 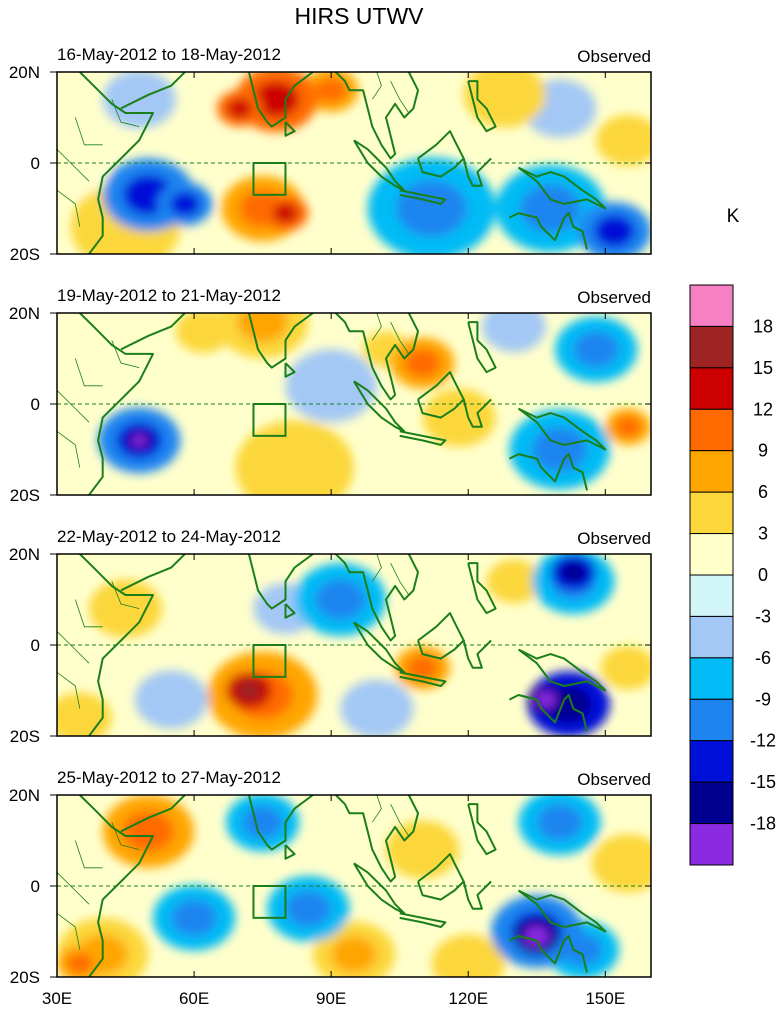 I want to click on panel-period-label: 25-May-2012 to 27-May-2012, so click(x=169, y=777).